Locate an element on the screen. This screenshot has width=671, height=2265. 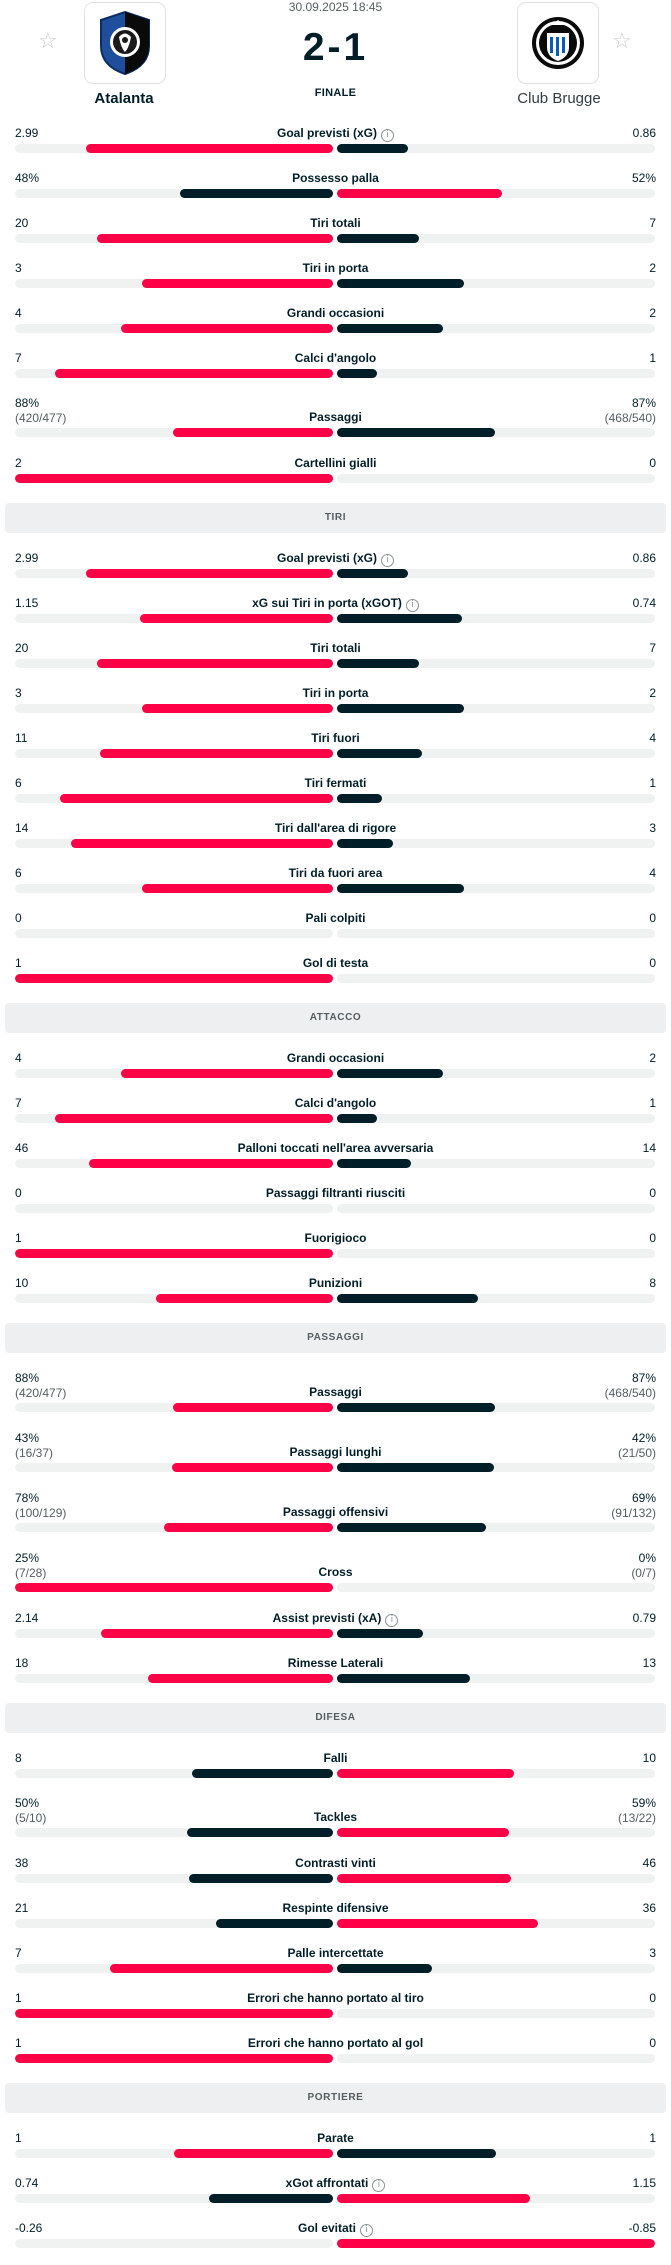
away-value-main: 10 is located at coordinates (649, 1758).